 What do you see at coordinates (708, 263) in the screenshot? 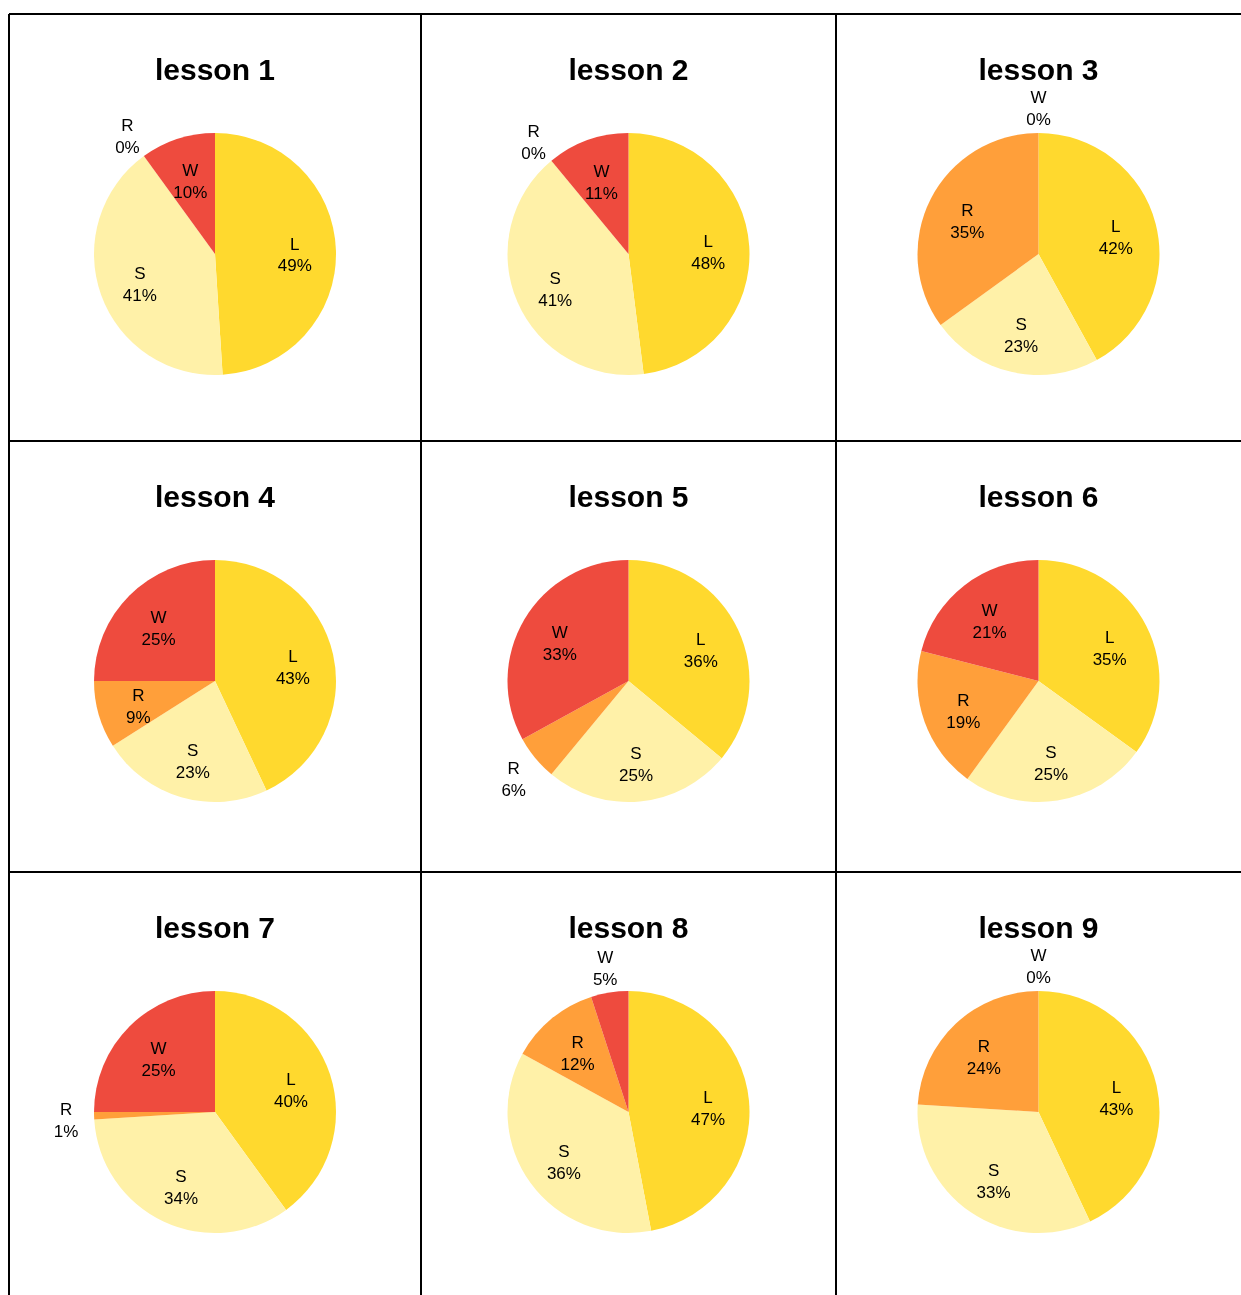
I see `data-label: 48%` at bounding box center [708, 263].